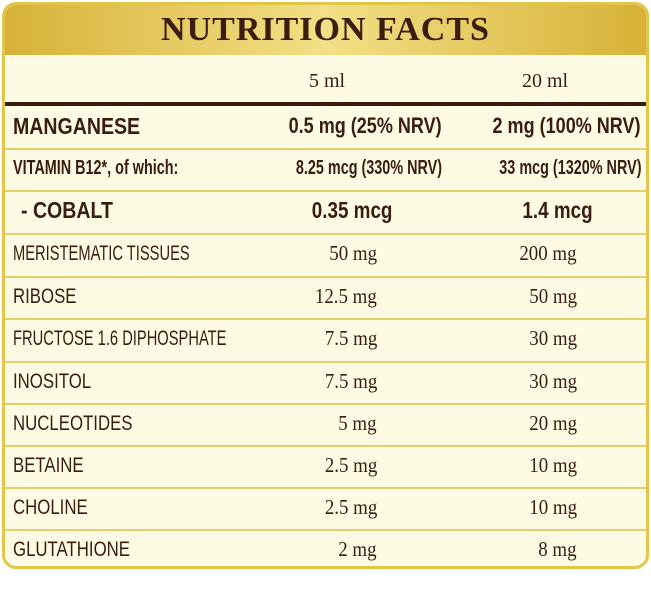  Describe the element at coordinates (557, 209) in the screenshot. I see `amount-20ml: 1.4 mcg` at that location.